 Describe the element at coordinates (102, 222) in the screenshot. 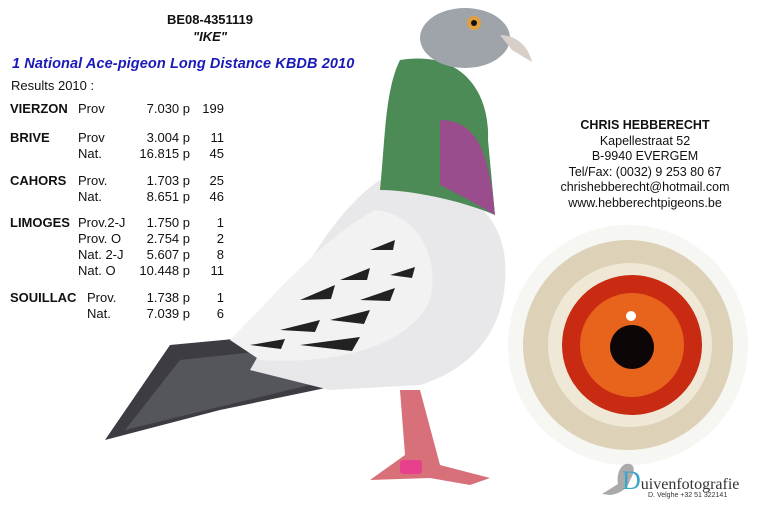

I see `result-type: Prov.2-J` at that location.